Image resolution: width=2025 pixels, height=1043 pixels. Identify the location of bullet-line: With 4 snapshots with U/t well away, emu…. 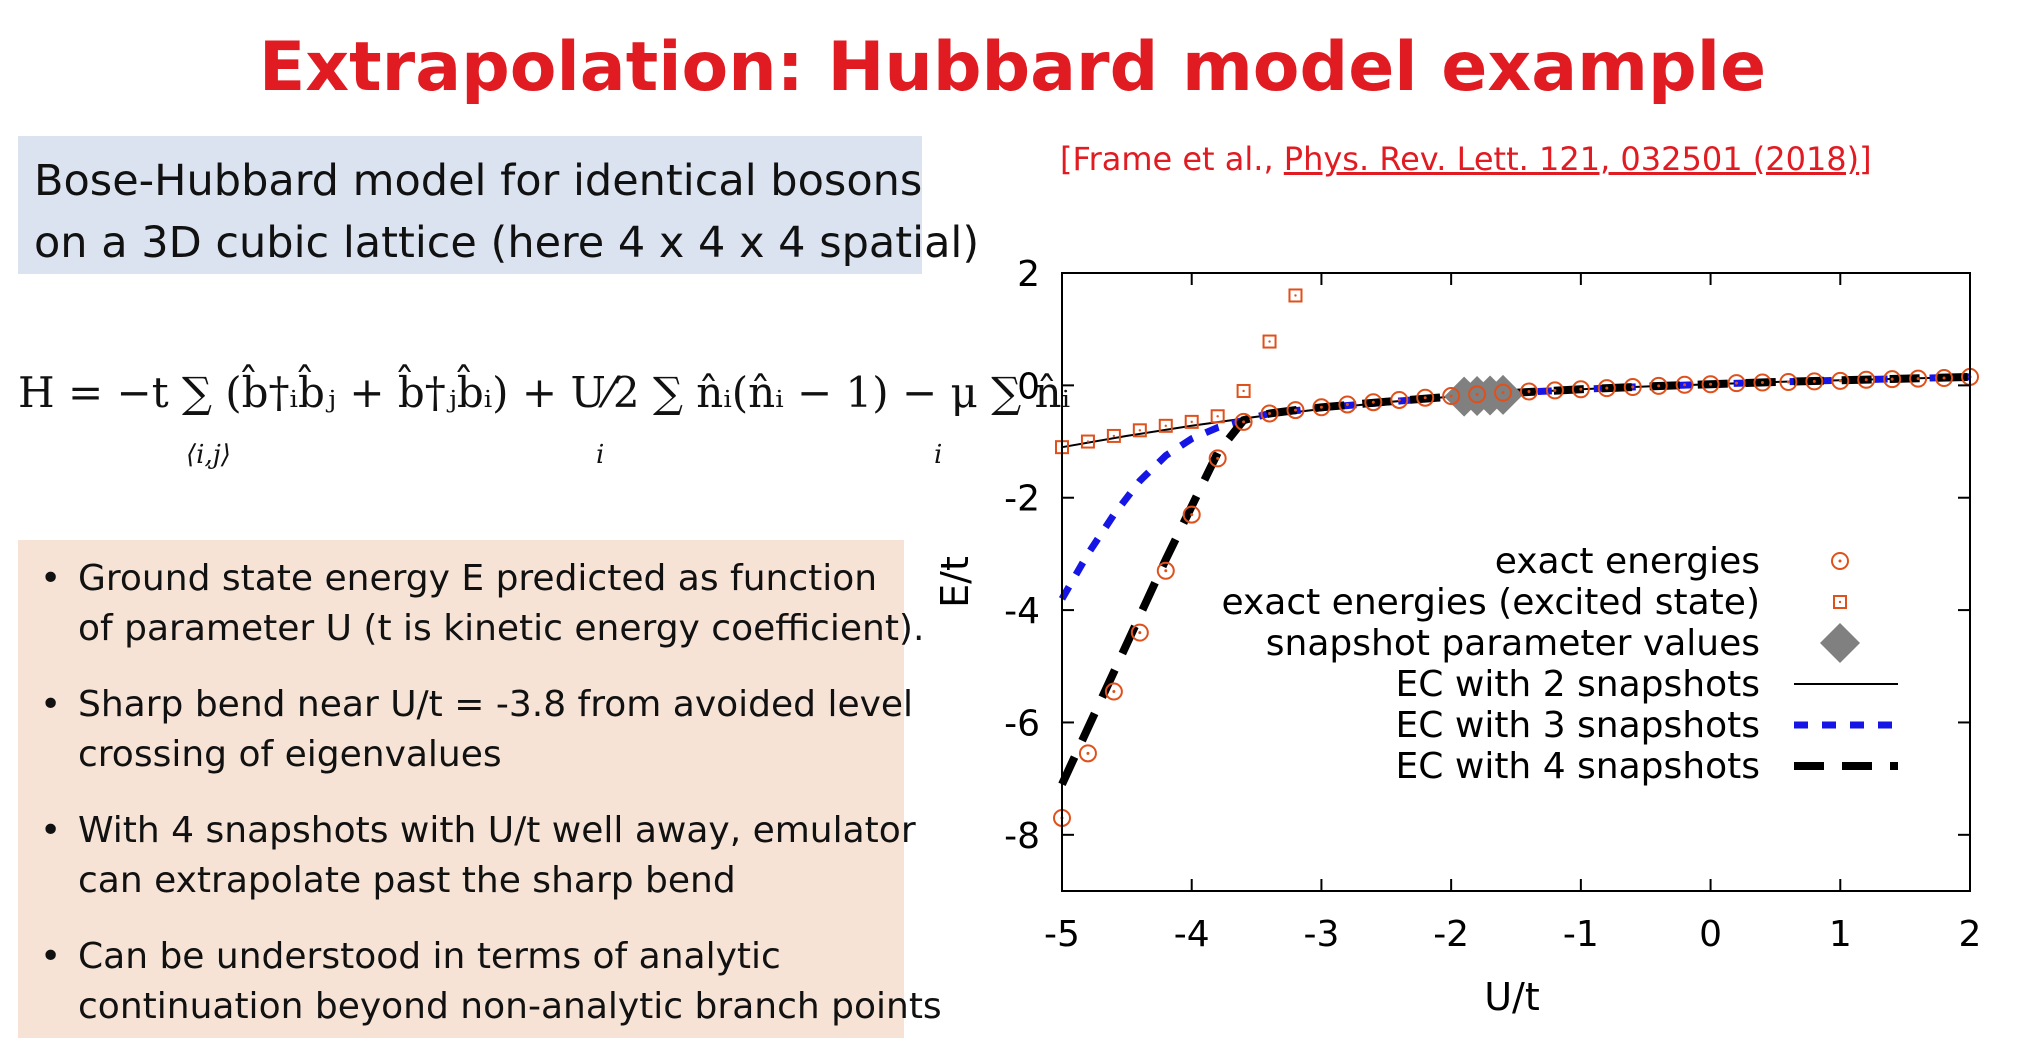
(497, 830).